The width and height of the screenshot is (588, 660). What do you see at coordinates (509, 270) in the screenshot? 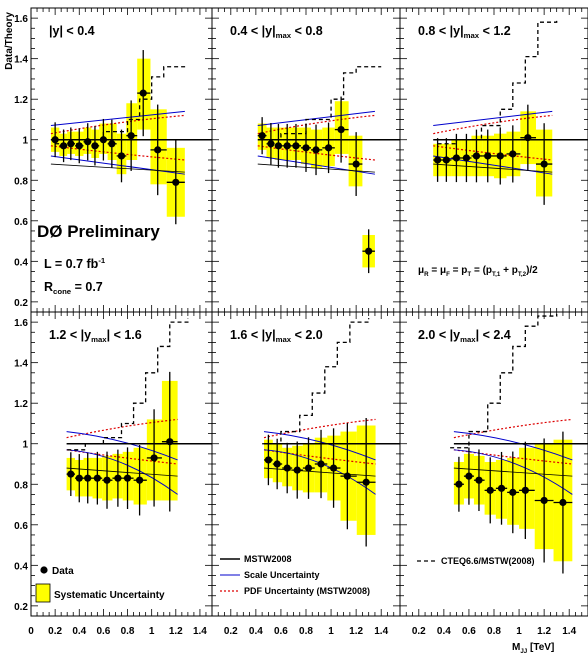
I see `scale-formula-label-part: + p` at bounding box center [509, 270].